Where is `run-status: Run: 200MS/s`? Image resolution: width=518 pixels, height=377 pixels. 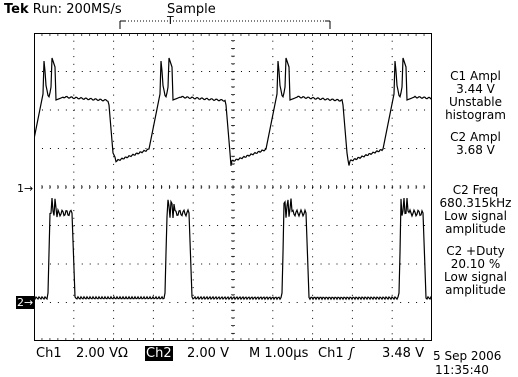
run-status: Run: 200MS/s is located at coordinates (77, 9).